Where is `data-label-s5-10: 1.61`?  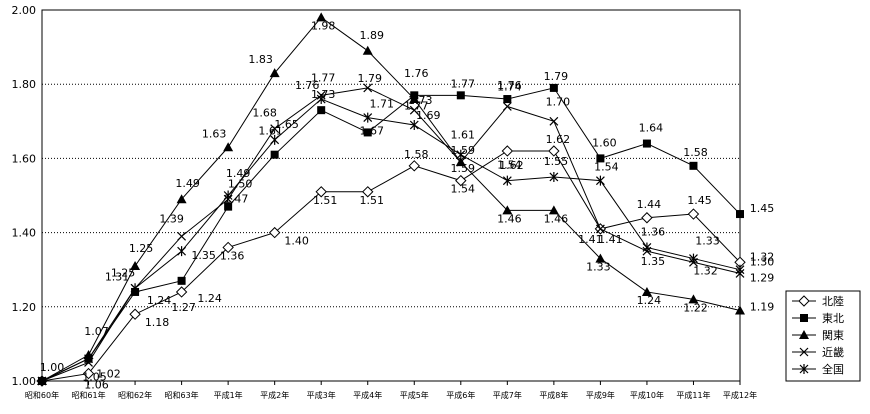
data-label-s5-10: 1.61 is located at coordinates (463, 135).